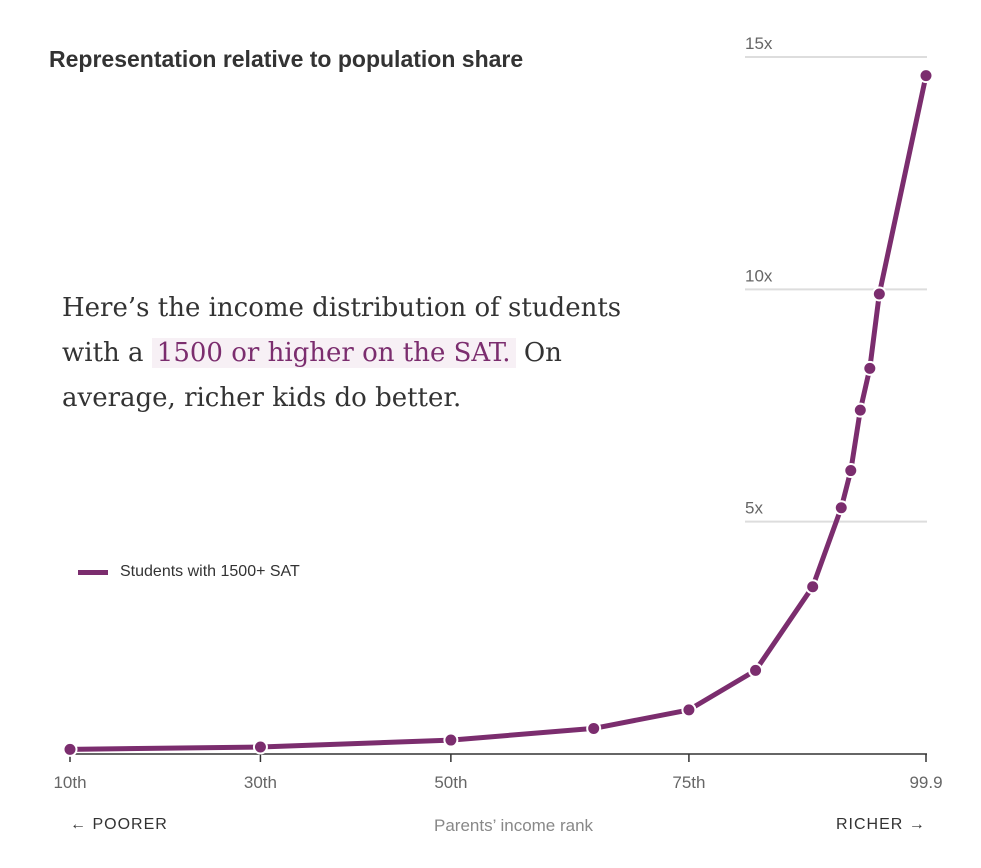 This screenshot has height=868, width=981. Describe the element at coordinates (688, 782) in the screenshot. I see `x-tick-label: 75th` at that location.